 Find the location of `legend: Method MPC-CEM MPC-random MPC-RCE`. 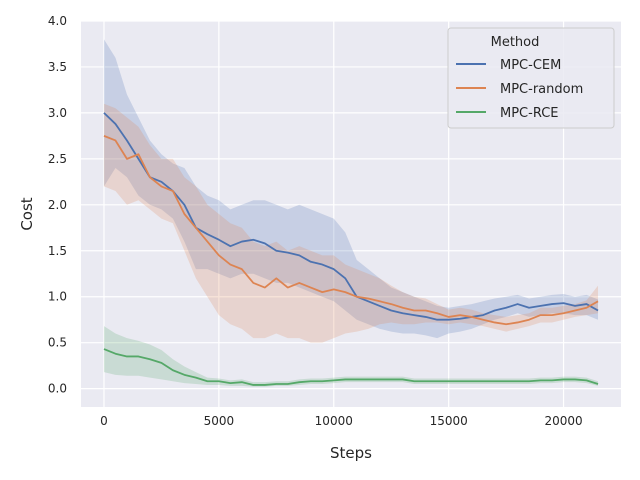

legend: Method MPC-CEM MPC-random MPC-RCE is located at coordinates (531, 78).